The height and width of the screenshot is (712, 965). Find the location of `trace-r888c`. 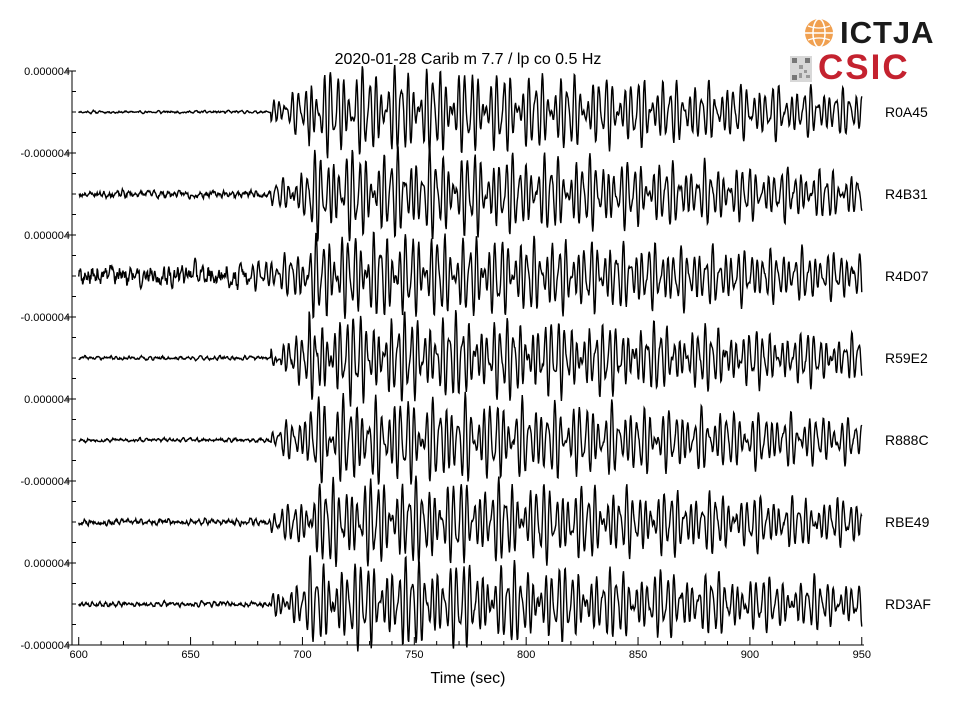

trace-r888c is located at coordinates (470, 438).